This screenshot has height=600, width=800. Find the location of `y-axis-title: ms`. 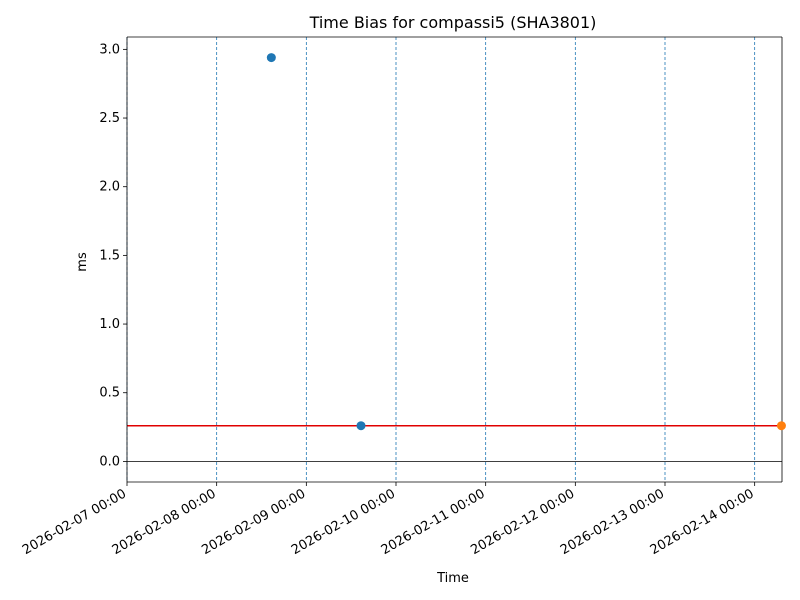

y-axis-title: ms is located at coordinates (82, 262).